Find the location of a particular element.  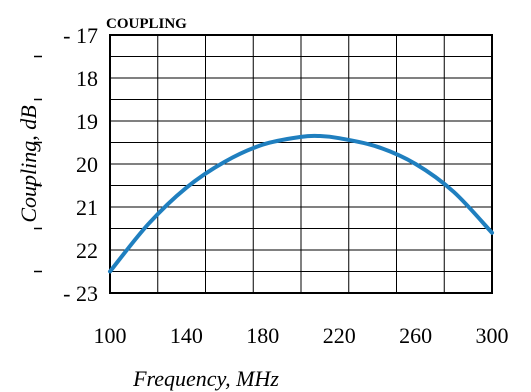

x-axis: 100 140 180 220 260 300 is located at coordinates (301, 335).